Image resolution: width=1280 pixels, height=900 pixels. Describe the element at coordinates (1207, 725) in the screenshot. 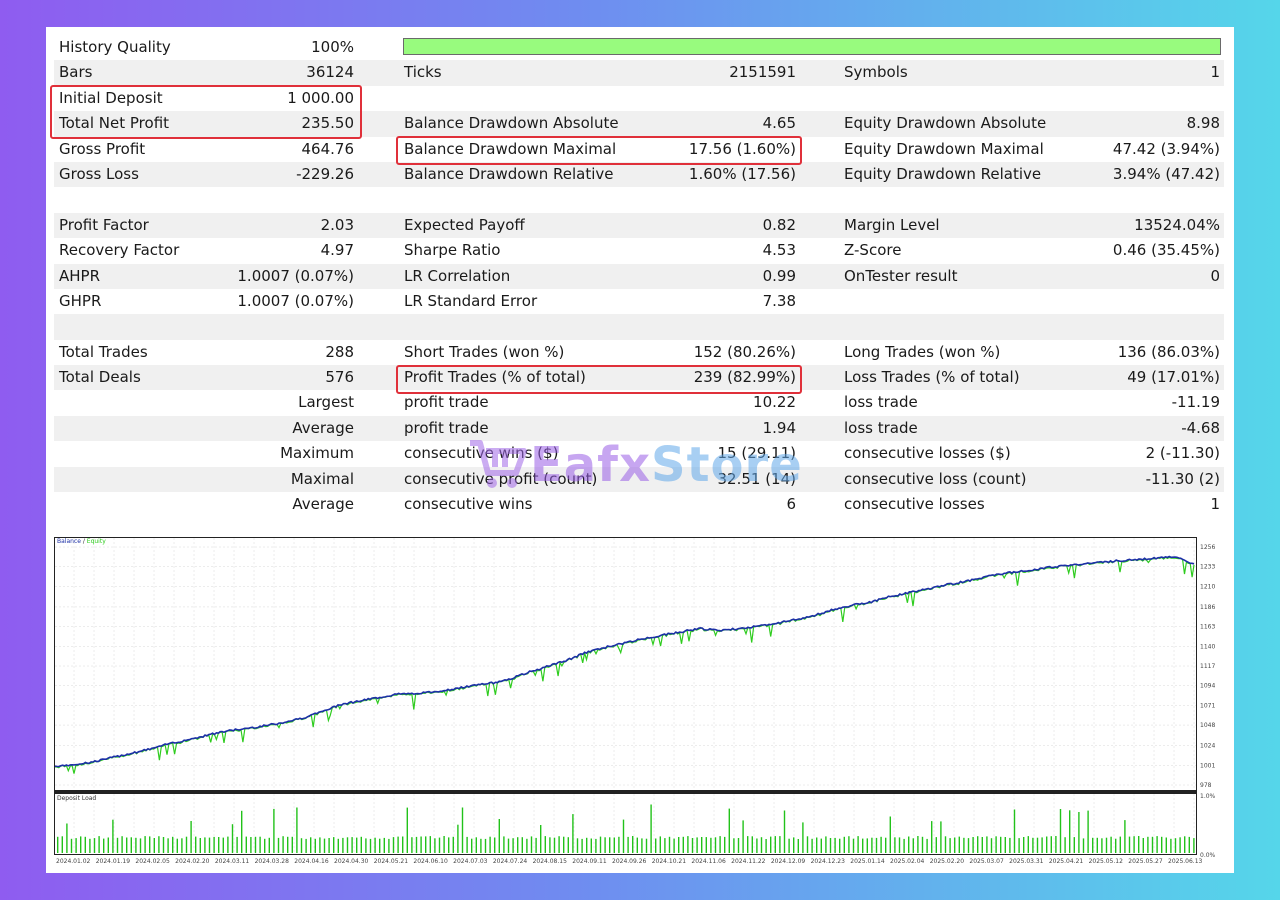

I see `y-tick-label: 1048` at that location.